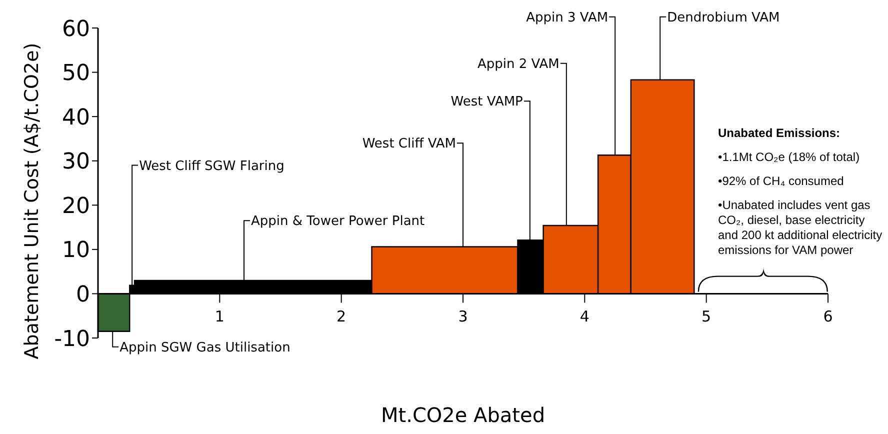 This screenshot has height=434, width=888. Describe the element at coordinates (76, 117) in the screenshot. I see `y-tick-label: 40` at that location.